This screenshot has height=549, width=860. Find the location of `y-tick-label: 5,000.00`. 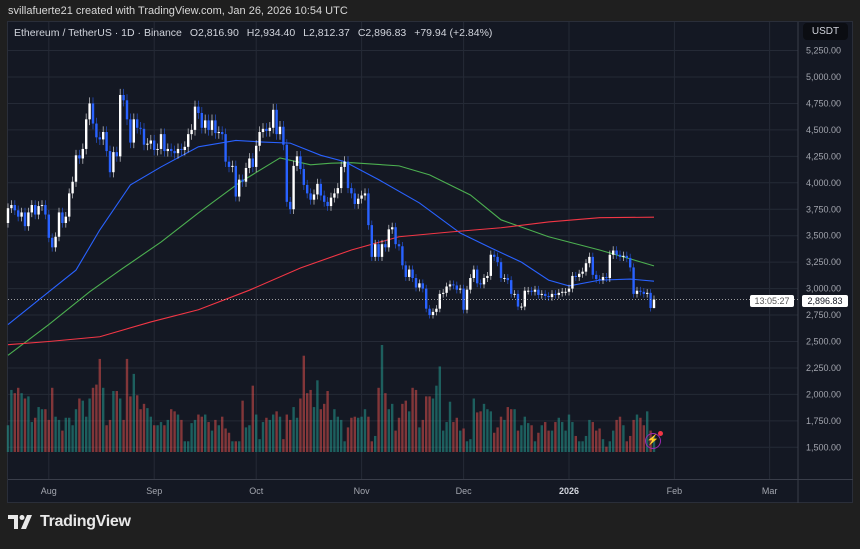

y-tick-label: 5,000.00 is located at coordinates (823, 77).